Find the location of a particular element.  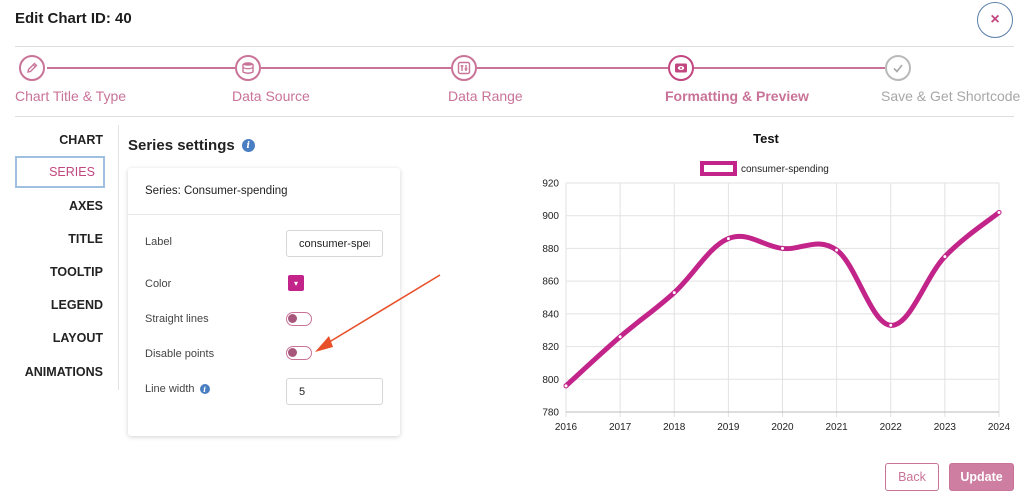

y-tick-label: 900 is located at coordinates (550, 216).